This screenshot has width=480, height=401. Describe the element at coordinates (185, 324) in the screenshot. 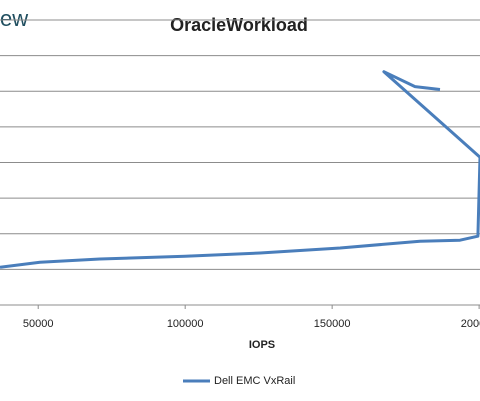

I see `x-tick-label: 100000` at that location.